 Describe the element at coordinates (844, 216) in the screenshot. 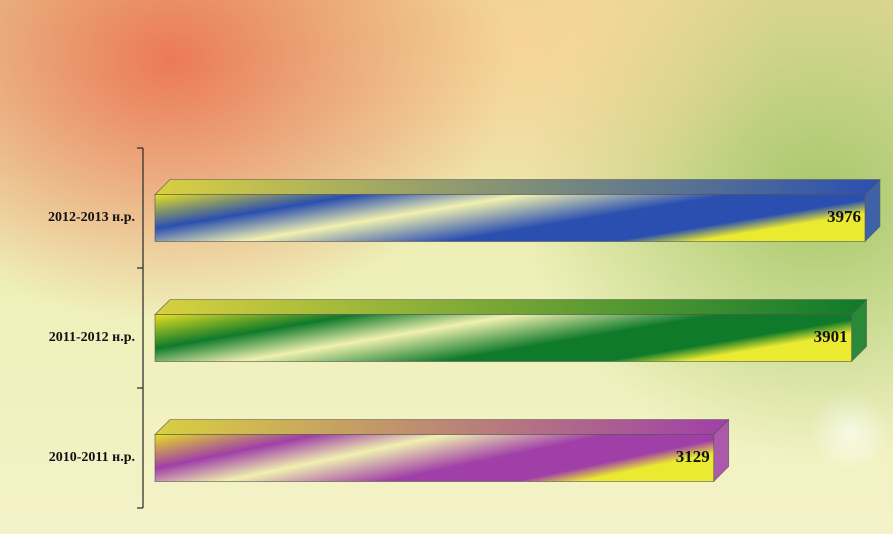

I see `value-label: 3976` at that location.